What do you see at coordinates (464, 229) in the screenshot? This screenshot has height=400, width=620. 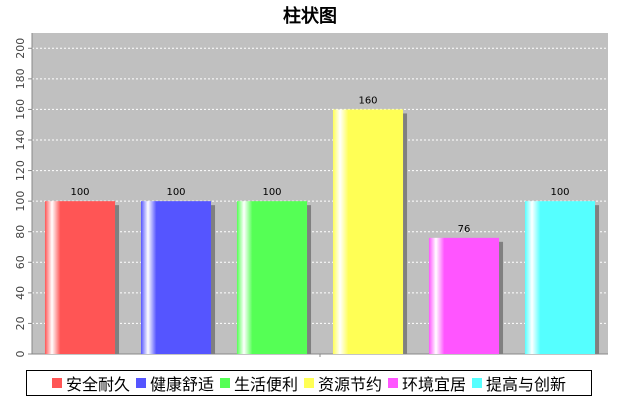 I see `value-label: 76` at bounding box center [464, 229].